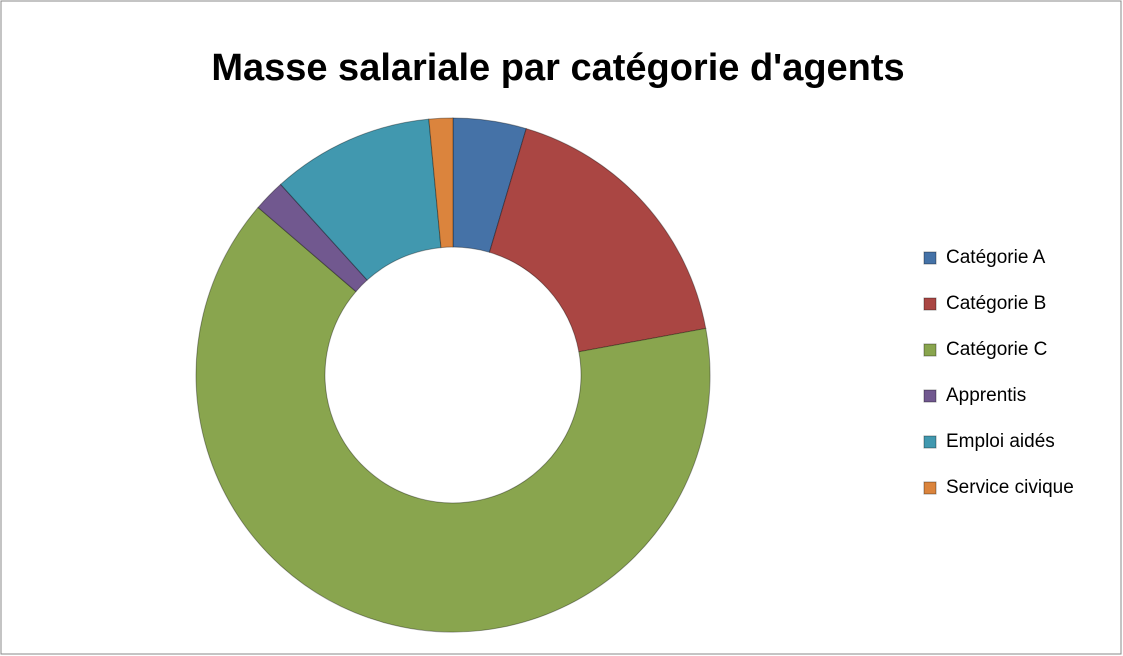 The height and width of the screenshot is (656, 1123). What do you see at coordinates (1010, 487) in the screenshot?
I see `legend-label: Service civique` at bounding box center [1010, 487].